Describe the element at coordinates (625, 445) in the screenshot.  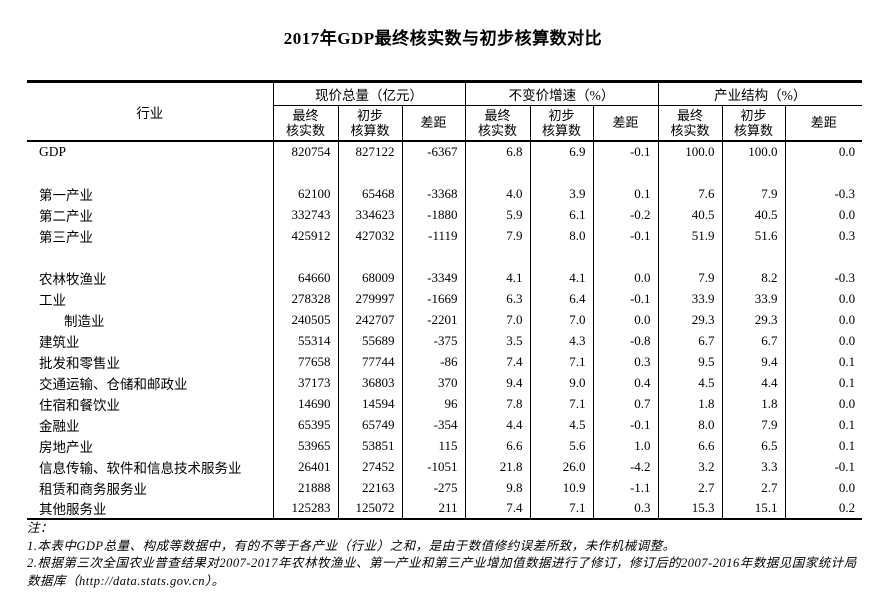
I see `value-cell: 1.0` at that location.